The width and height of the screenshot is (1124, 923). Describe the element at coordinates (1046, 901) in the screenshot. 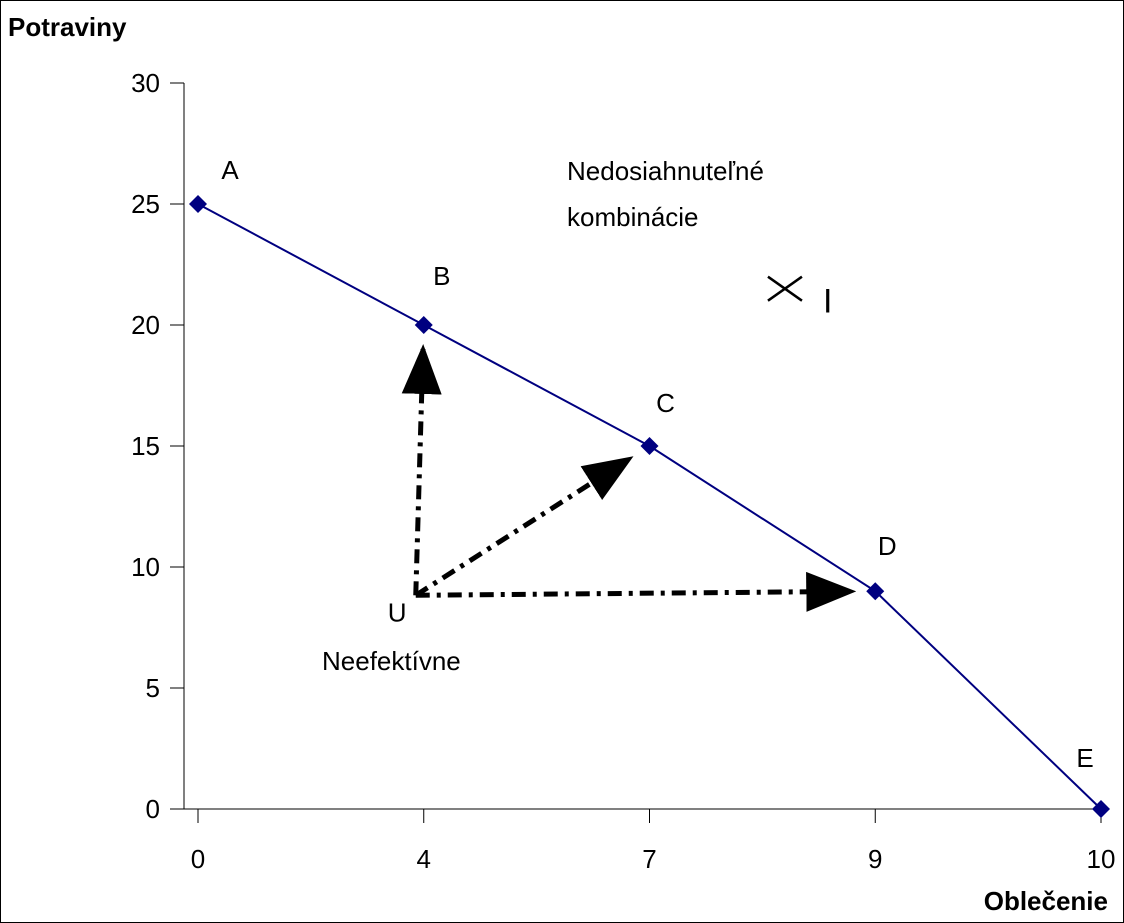

I see `x-axis-title: Oblečenie` at that location.